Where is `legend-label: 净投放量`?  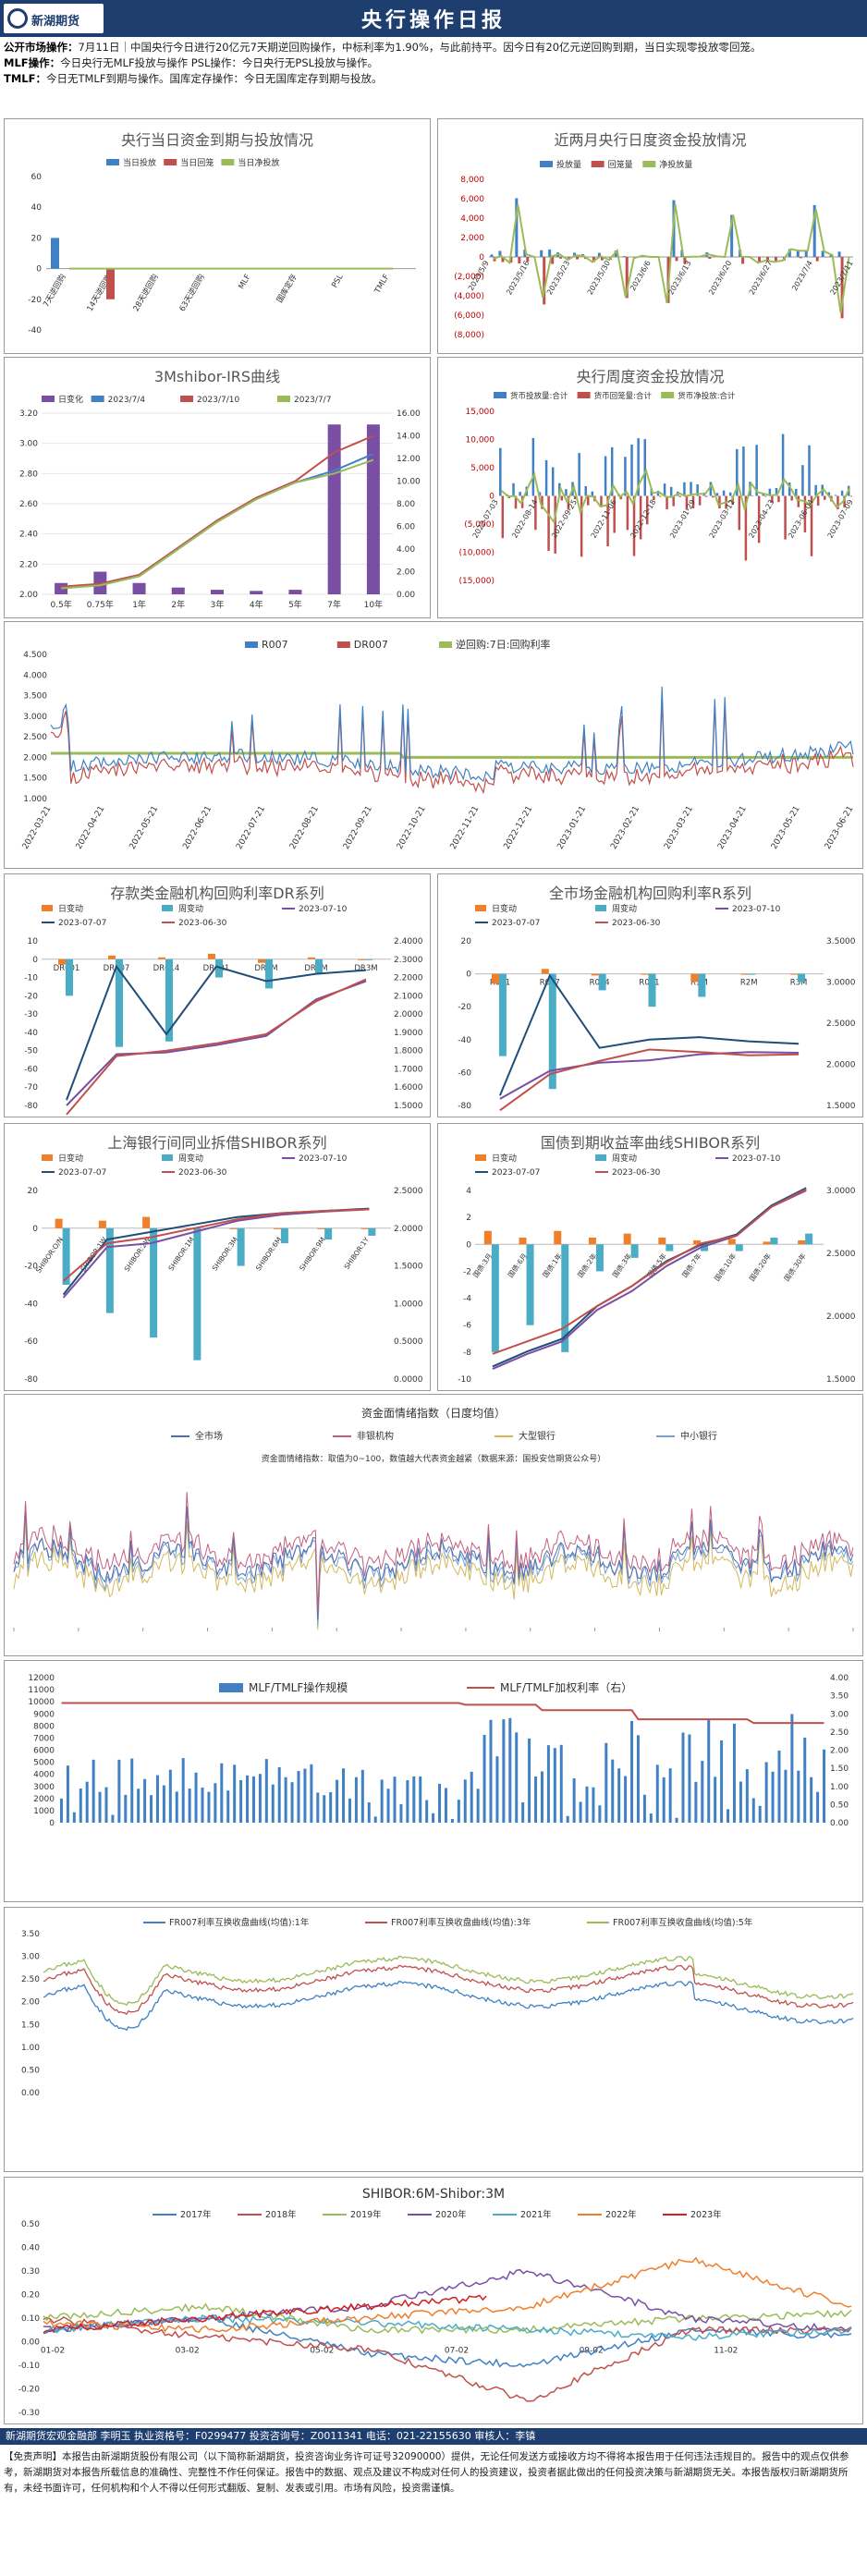
legend-label: 净投放量 is located at coordinates (675, 164).